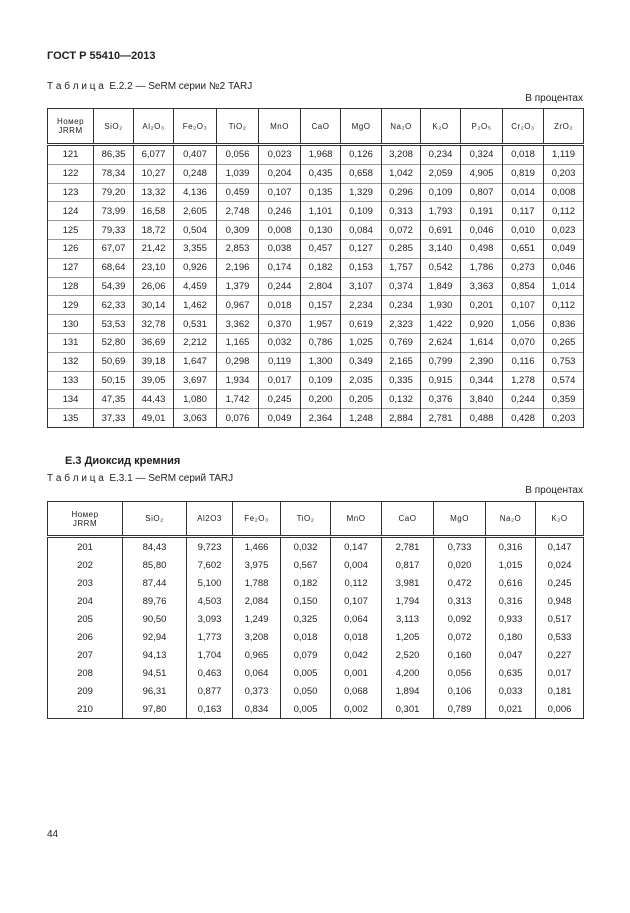  What do you see at coordinates (154, 619) in the screenshot?
I see `table-cell: 90,50` at bounding box center [154, 619].